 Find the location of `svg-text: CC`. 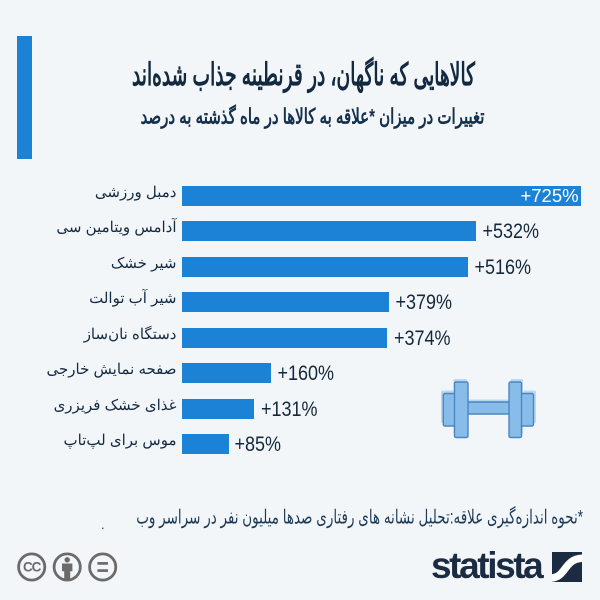

svg-text: CC is located at coordinates (32, 567).